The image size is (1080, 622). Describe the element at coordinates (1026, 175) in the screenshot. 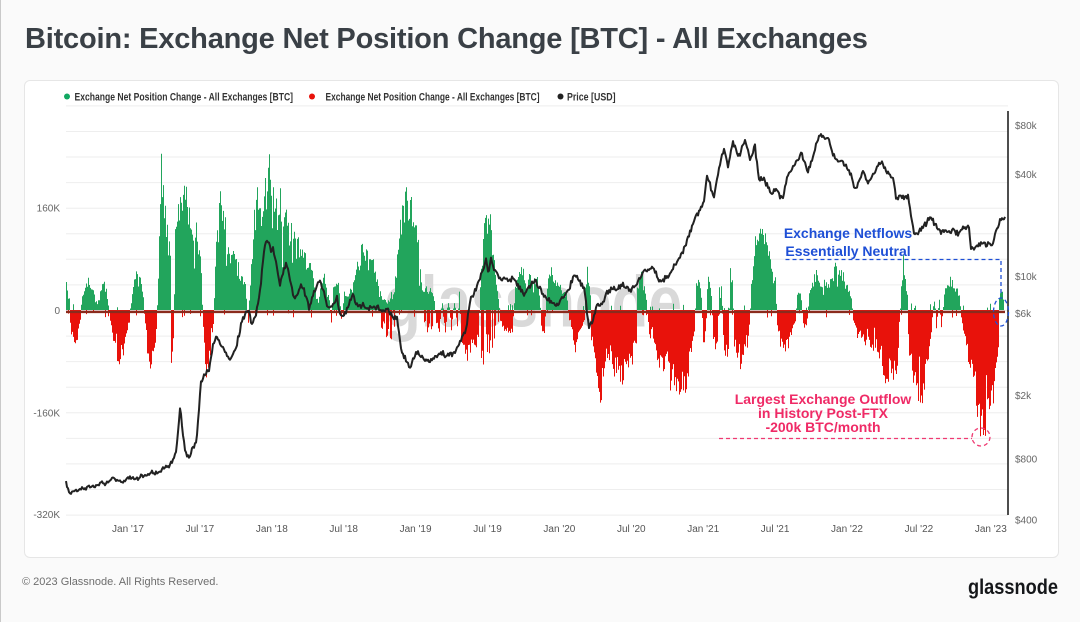

I see `svg-text: $40k` at that location.